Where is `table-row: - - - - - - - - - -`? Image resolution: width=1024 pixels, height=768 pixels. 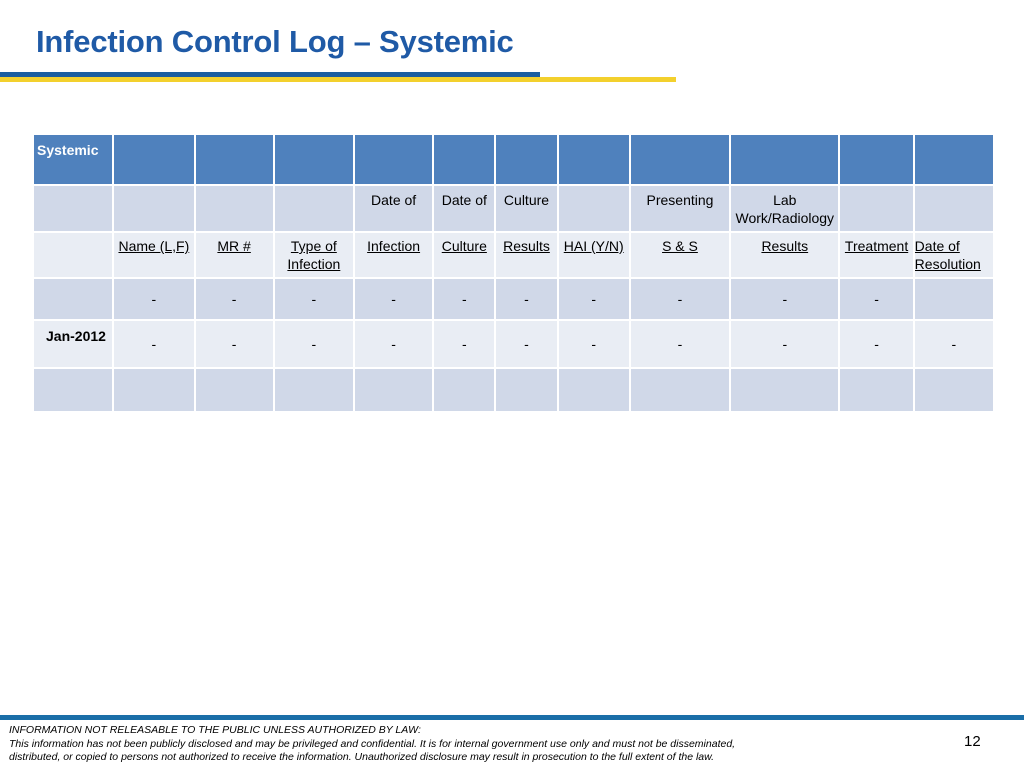 table-row: - - - - - - - - - - is located at coordinates (513, 299).